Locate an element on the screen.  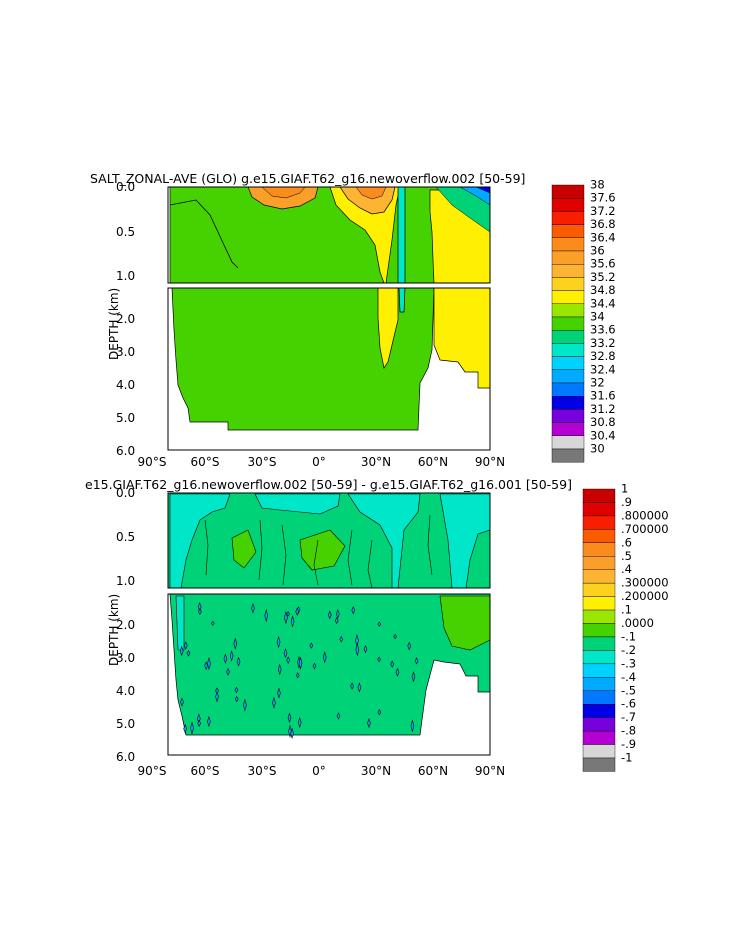
colorbar-label: -1 is located at coordinates (626, 758).